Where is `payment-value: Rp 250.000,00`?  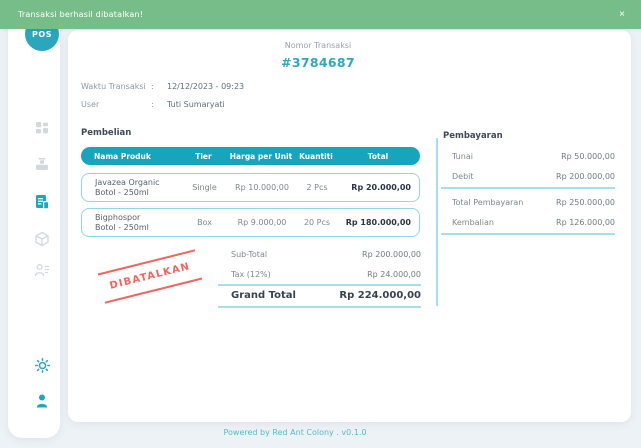 payment-value: Rp 250.000,00 is located at coordinates (585, 202).